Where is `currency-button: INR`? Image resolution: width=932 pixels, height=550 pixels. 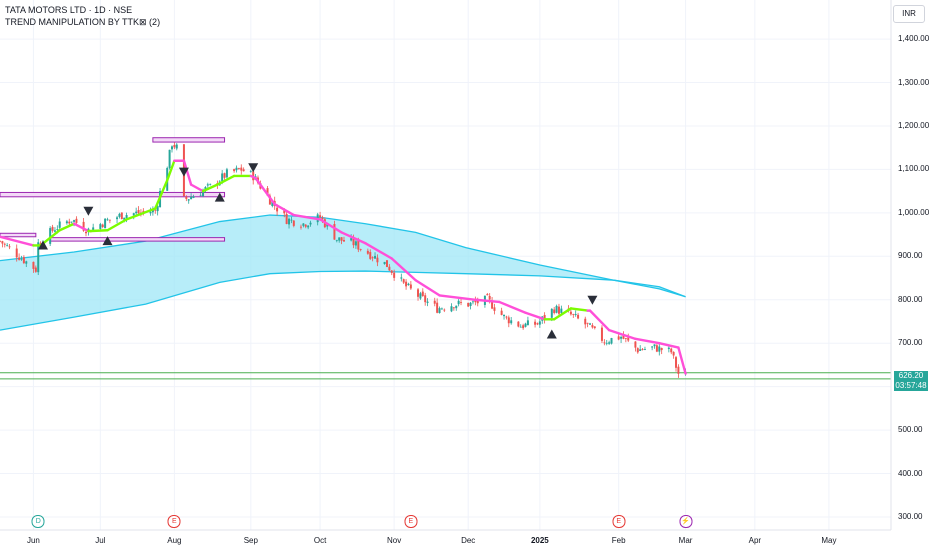 currency-button: INR is located at coordinates (909, 14).